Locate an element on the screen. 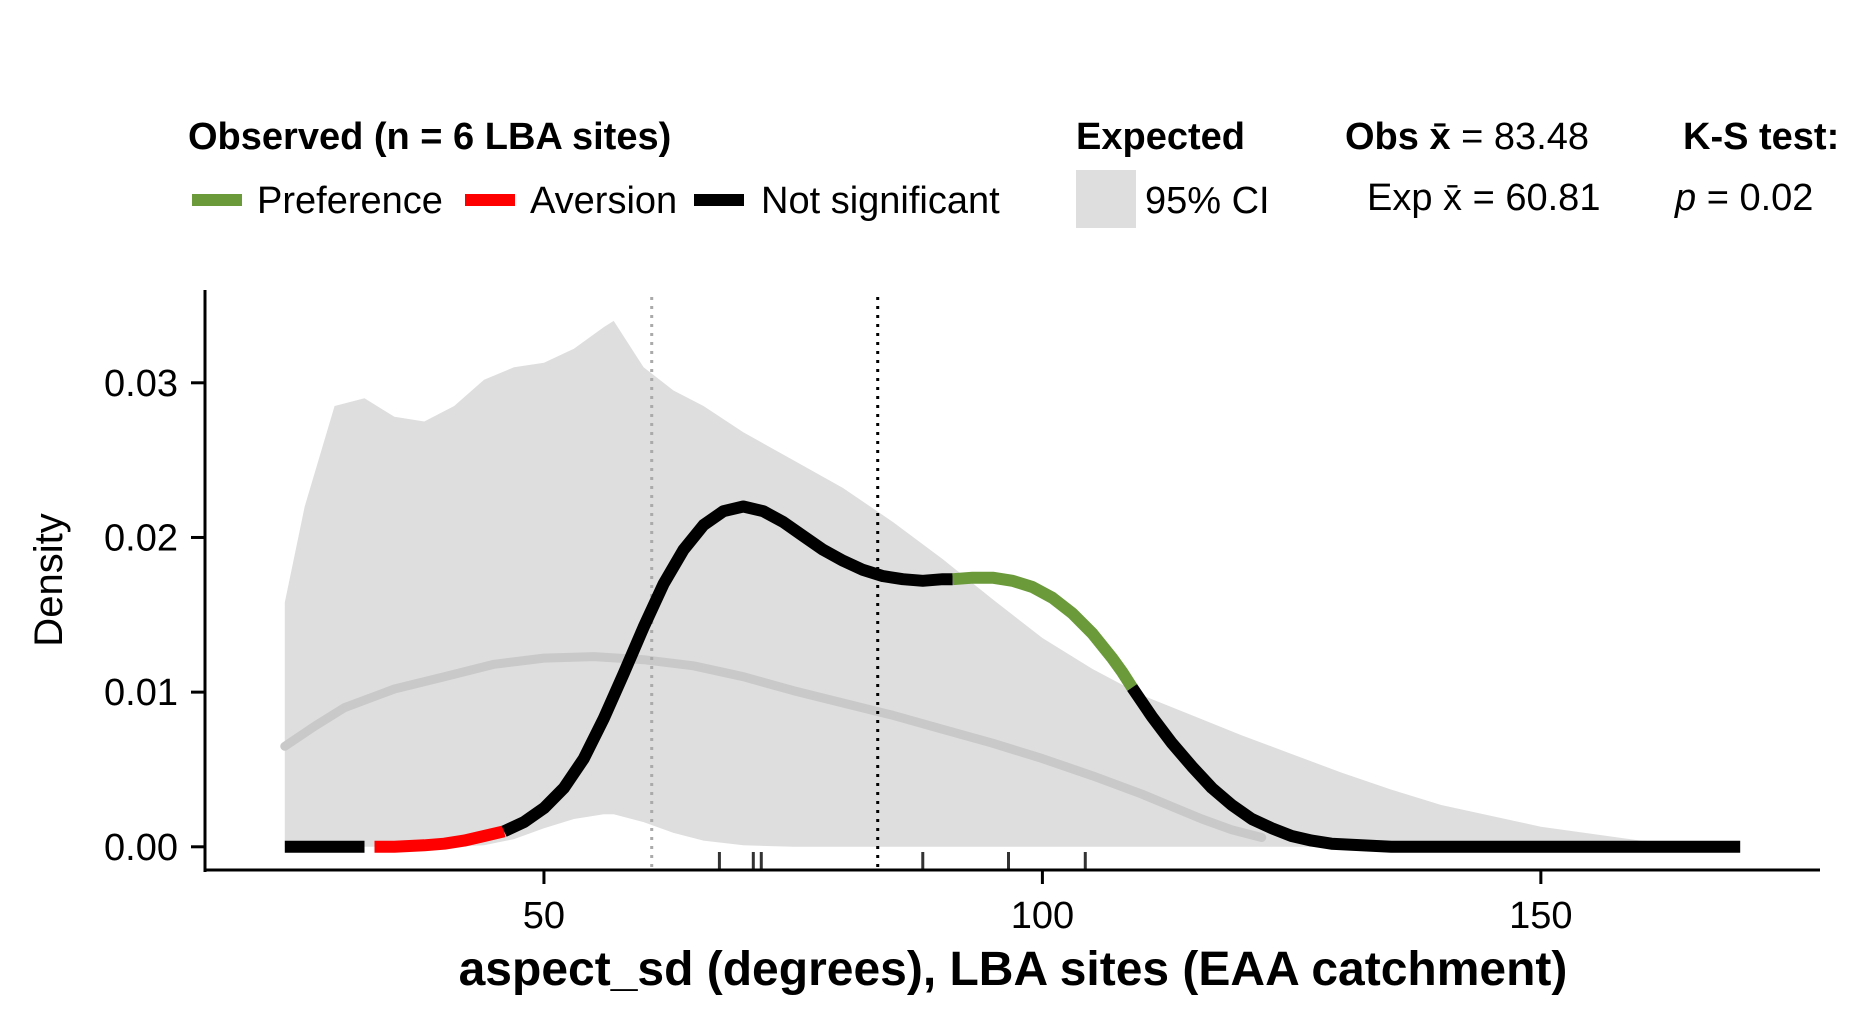 This screenshot has width=1860, height=1020. y-tick-label-2: 0.02 is located at coordinates (141, 538).